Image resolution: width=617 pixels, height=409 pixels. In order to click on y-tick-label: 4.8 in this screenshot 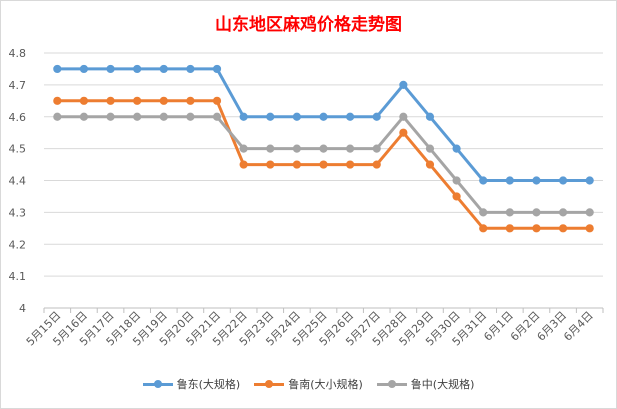, I will do `click(18, 53)`.